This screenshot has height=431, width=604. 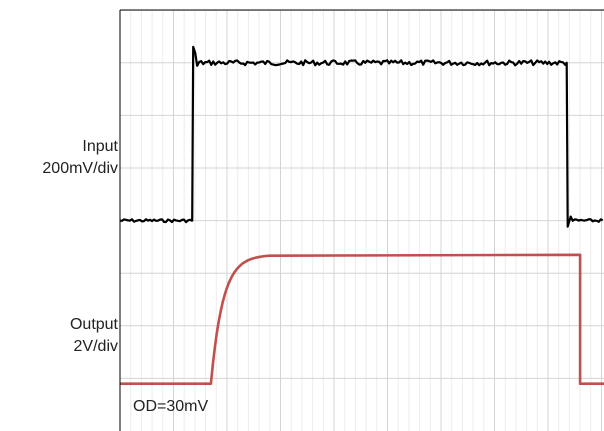 What do you see at coordinates (93, 324) in the screenshot?
I see `output-channel-name: Output` at bounding box center [93, 324].